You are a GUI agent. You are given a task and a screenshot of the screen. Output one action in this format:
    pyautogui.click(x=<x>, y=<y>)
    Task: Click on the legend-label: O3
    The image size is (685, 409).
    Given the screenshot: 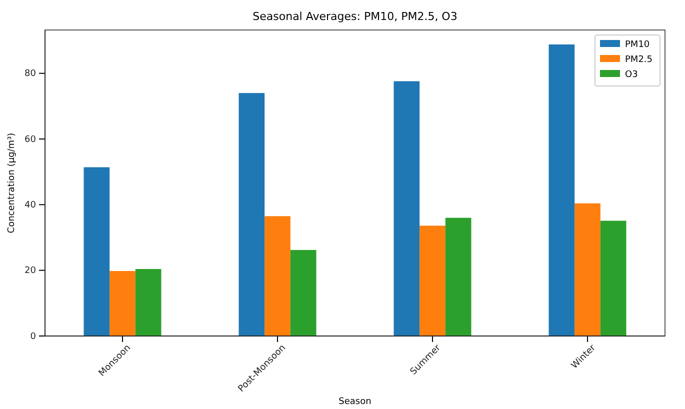 What is the action you would take?
    pyautogui.click(x=631, y=75)
    